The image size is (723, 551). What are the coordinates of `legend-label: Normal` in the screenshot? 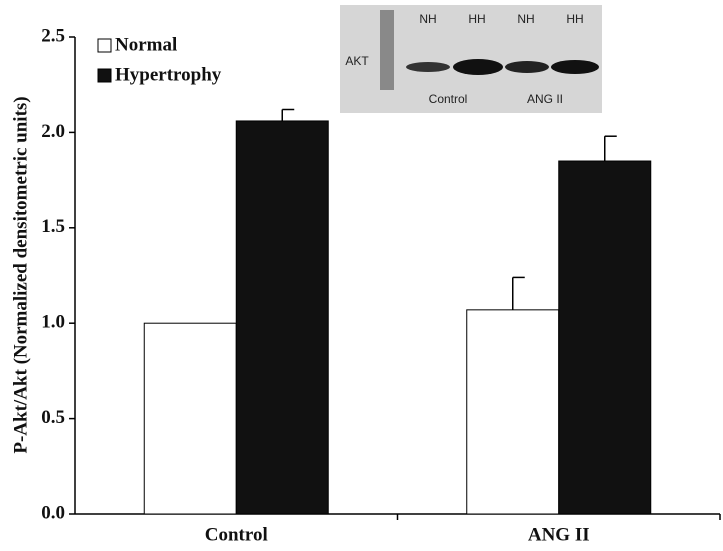 It's located at (146, 44).